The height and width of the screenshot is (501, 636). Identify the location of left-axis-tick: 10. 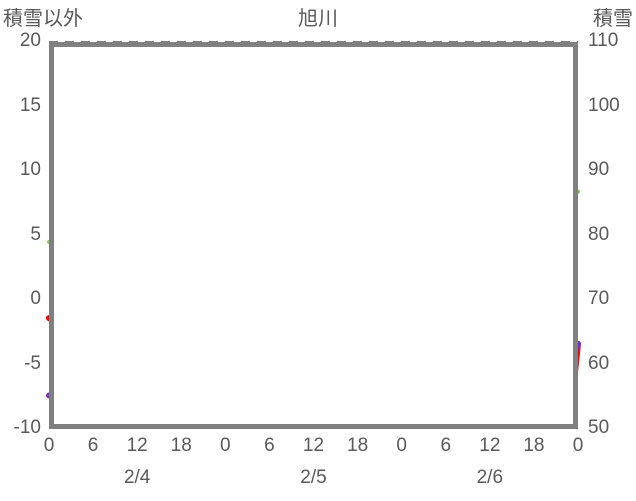
(30, 169).